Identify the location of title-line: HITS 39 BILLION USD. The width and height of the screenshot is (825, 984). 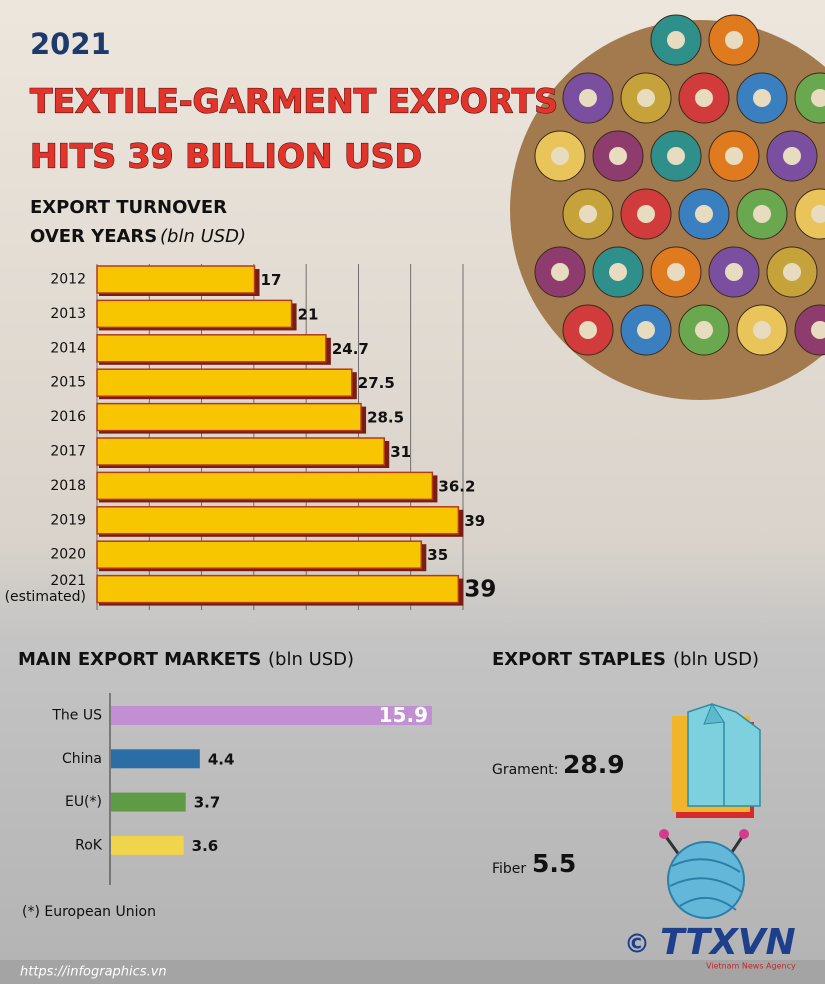
(226, 156).